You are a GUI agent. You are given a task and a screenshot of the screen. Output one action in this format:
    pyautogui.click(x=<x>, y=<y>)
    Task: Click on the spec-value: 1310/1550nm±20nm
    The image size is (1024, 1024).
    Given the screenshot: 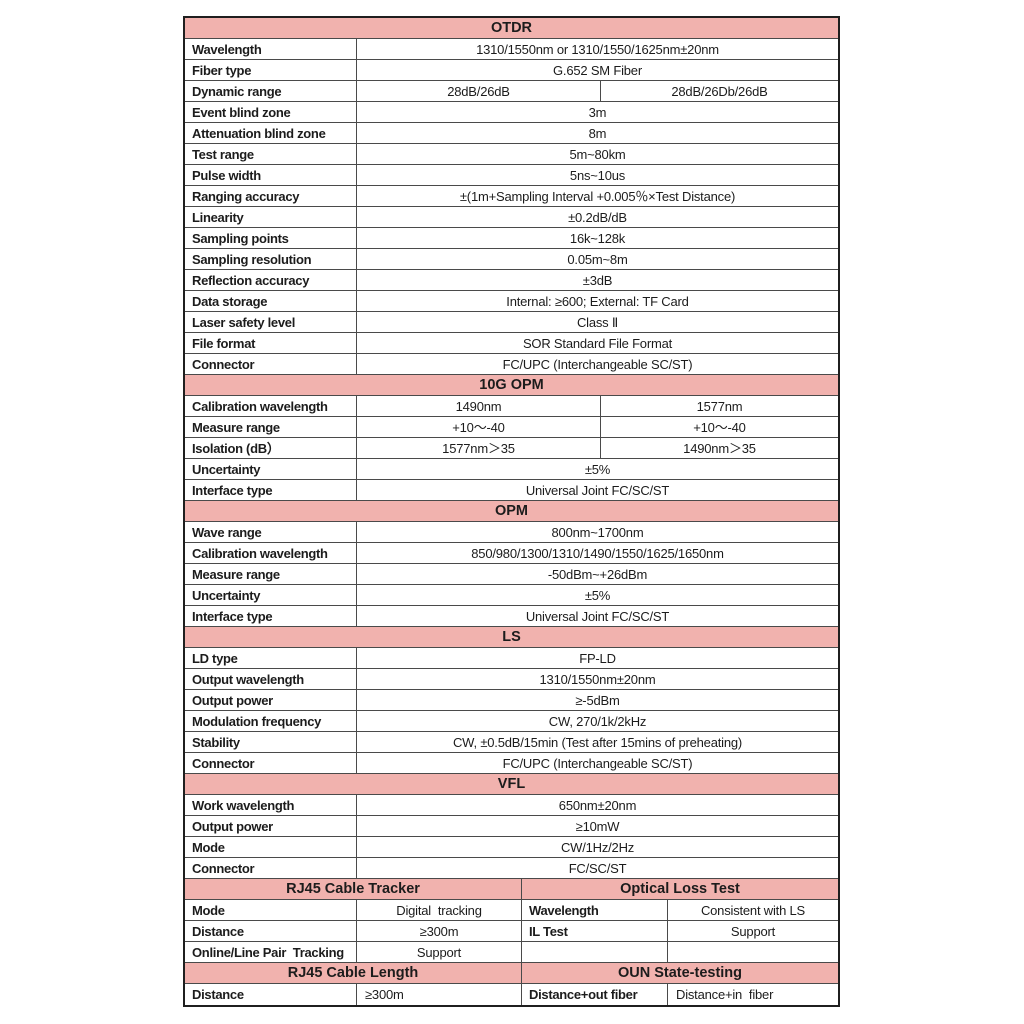 What is the action you would take?
    pyautogui.click(x=597, y=679)
    